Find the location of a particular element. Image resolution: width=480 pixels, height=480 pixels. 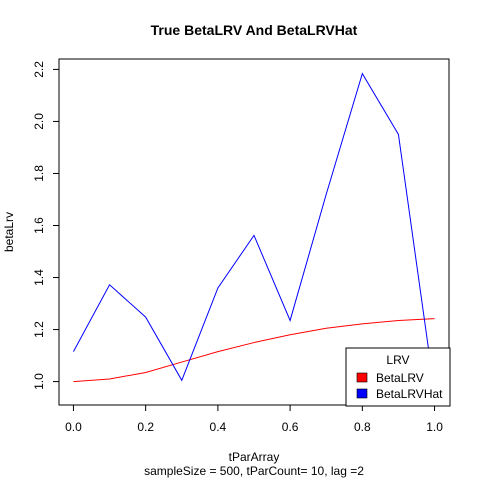

legend-swatch-betalrv is located at coordinates (362, 377).